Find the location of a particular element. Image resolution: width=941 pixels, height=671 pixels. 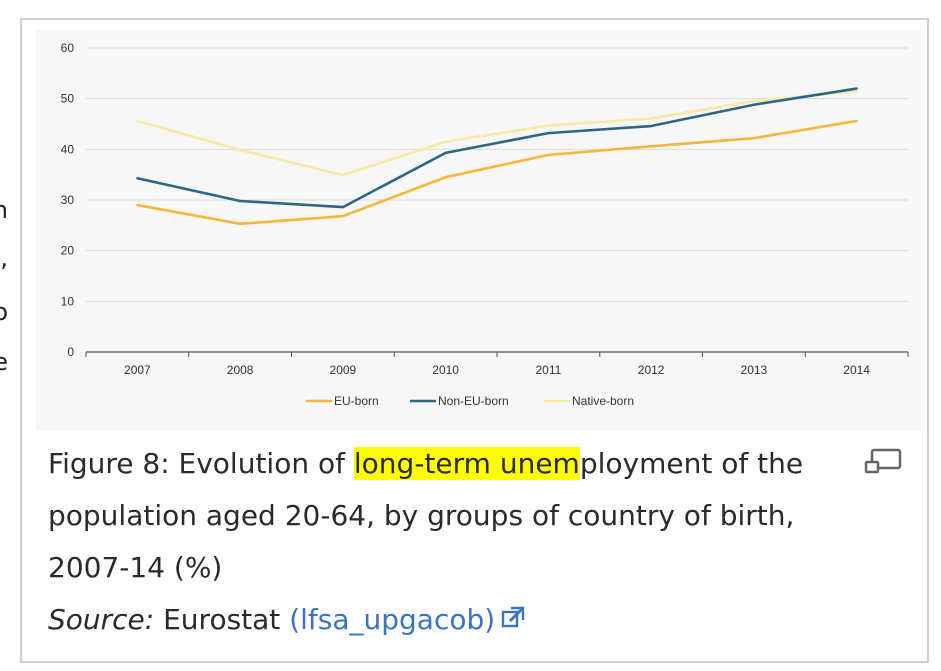

y-tick-label: 20 is located at coordinates (68, 251).